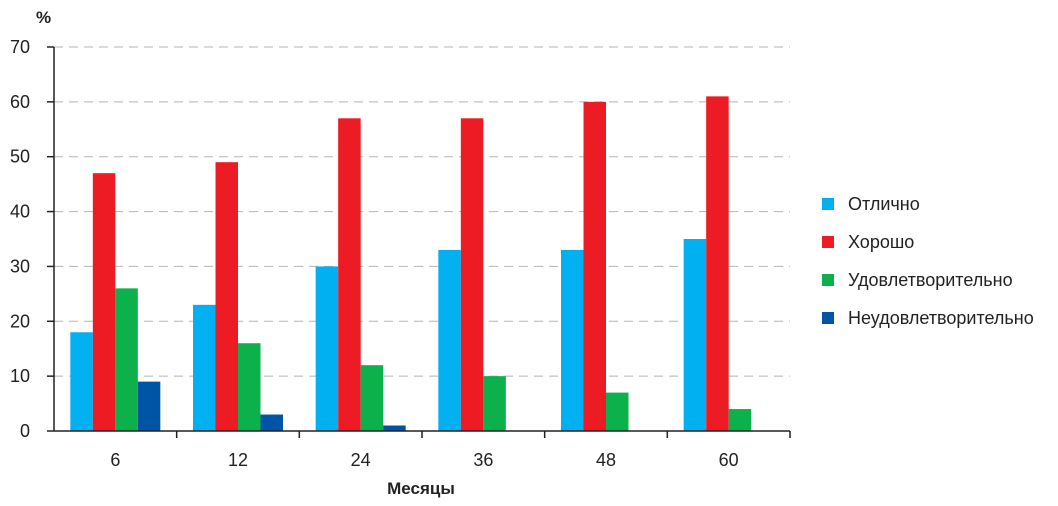 The image size is (1058, 506). I want to click on y-tick-label: 70, so click(20, 47).